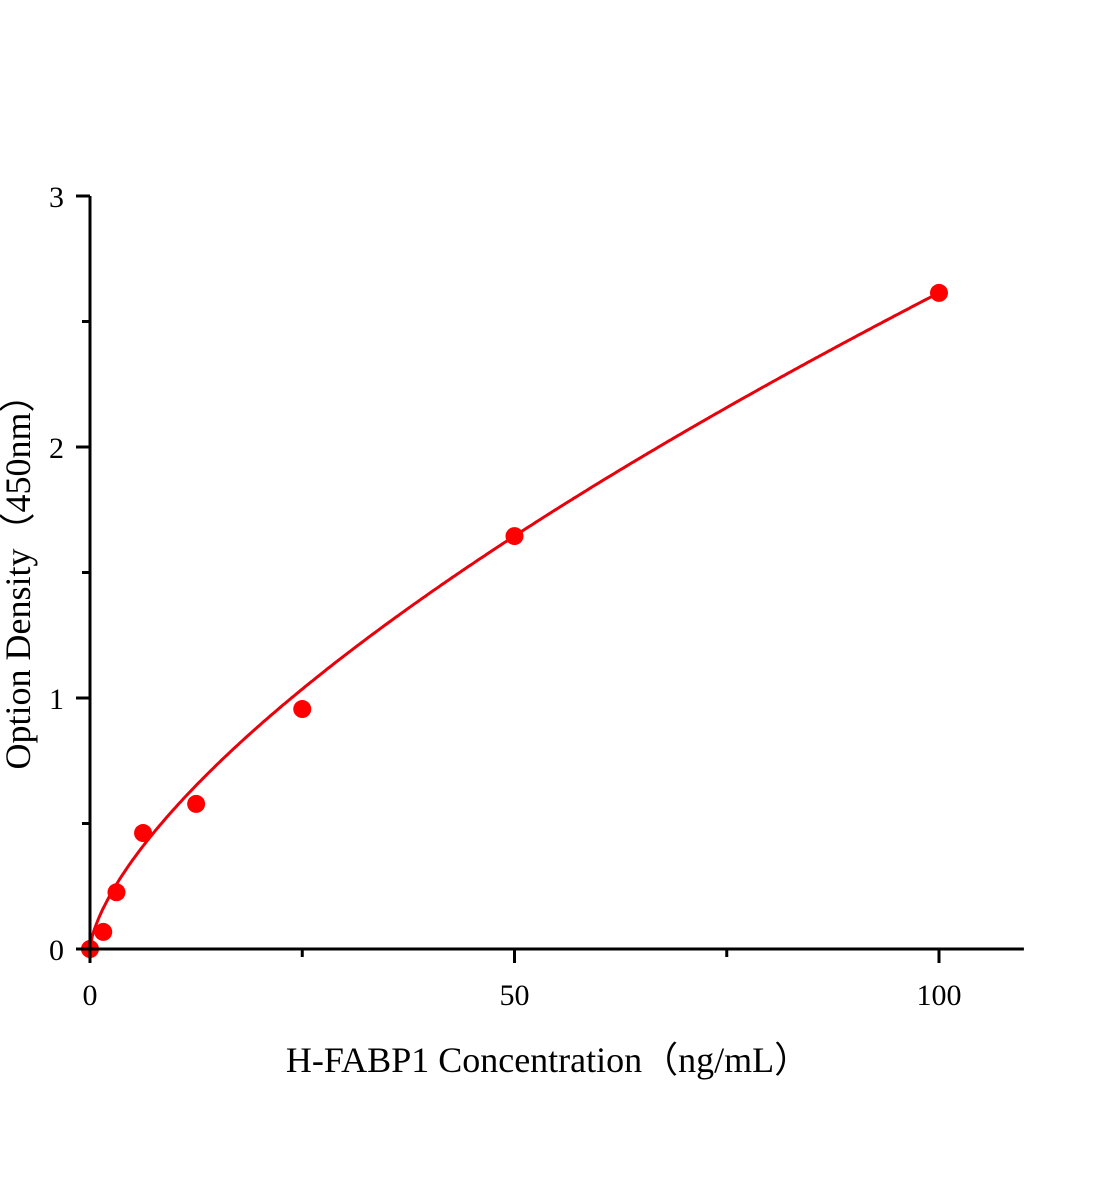 The image size is (1104, 1200). What do you see at coordinates (56, 950) in the screenshot?
I see `y-tick-label: 0` at bounding box center [56, 950].